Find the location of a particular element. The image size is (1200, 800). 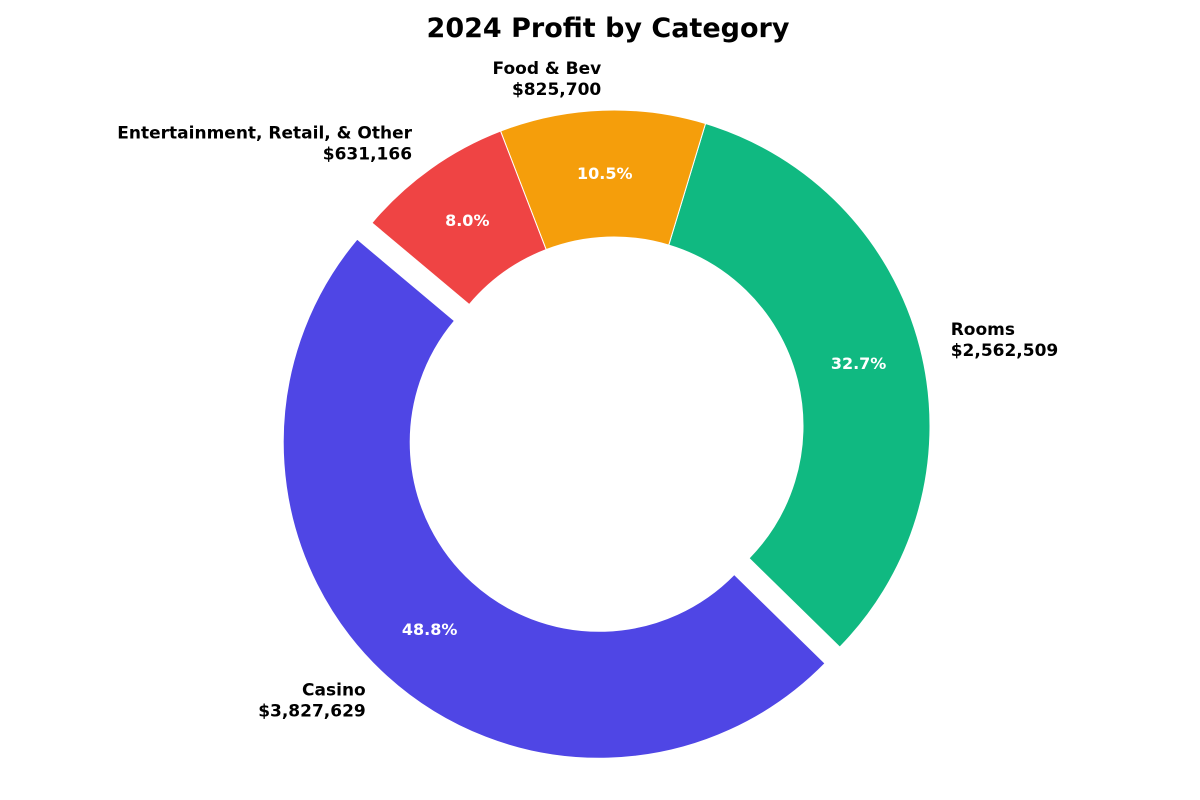

slice-name-casino: Casino is located at coordinates (334, 690).